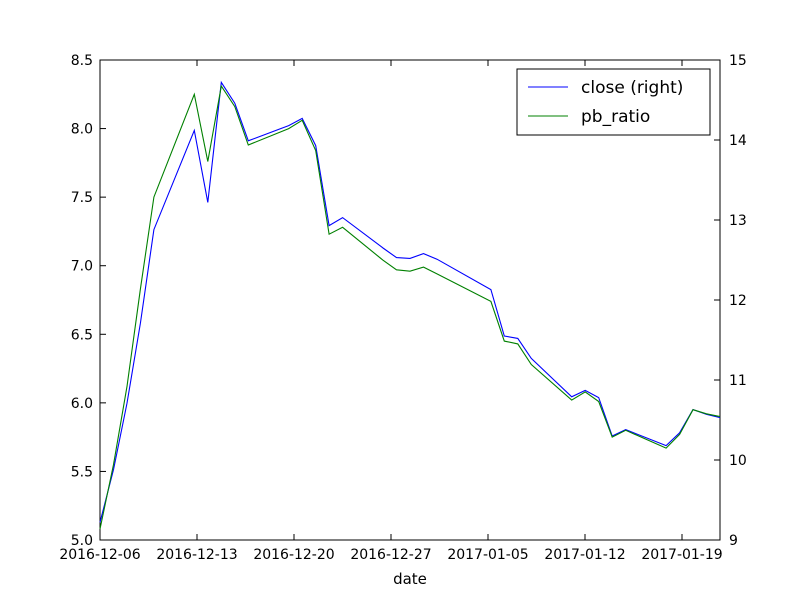 The height and width of the screenshot is (600, 800). What do you see at coordinates (487, 555) in the screenshot?
I see `x-tick-label: 2017-01-05` at bounding box center [487, 555].